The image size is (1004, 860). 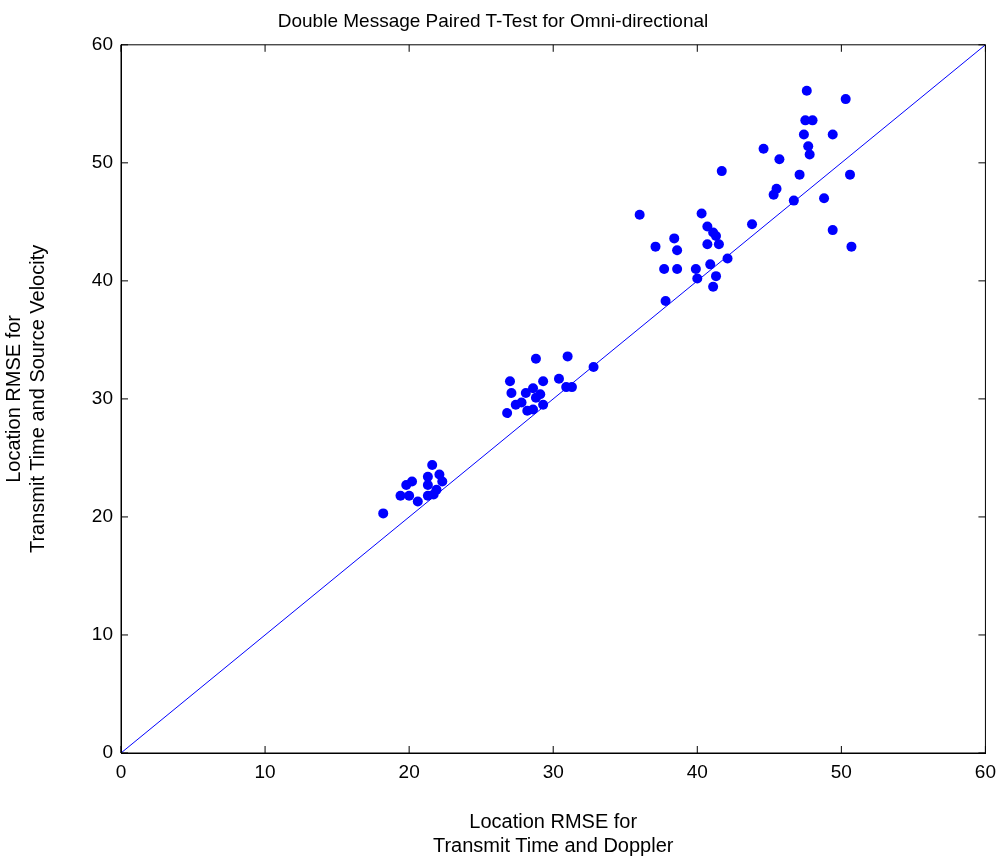 I want to click on x-tick-label: 0, so click(x=121, y=771).